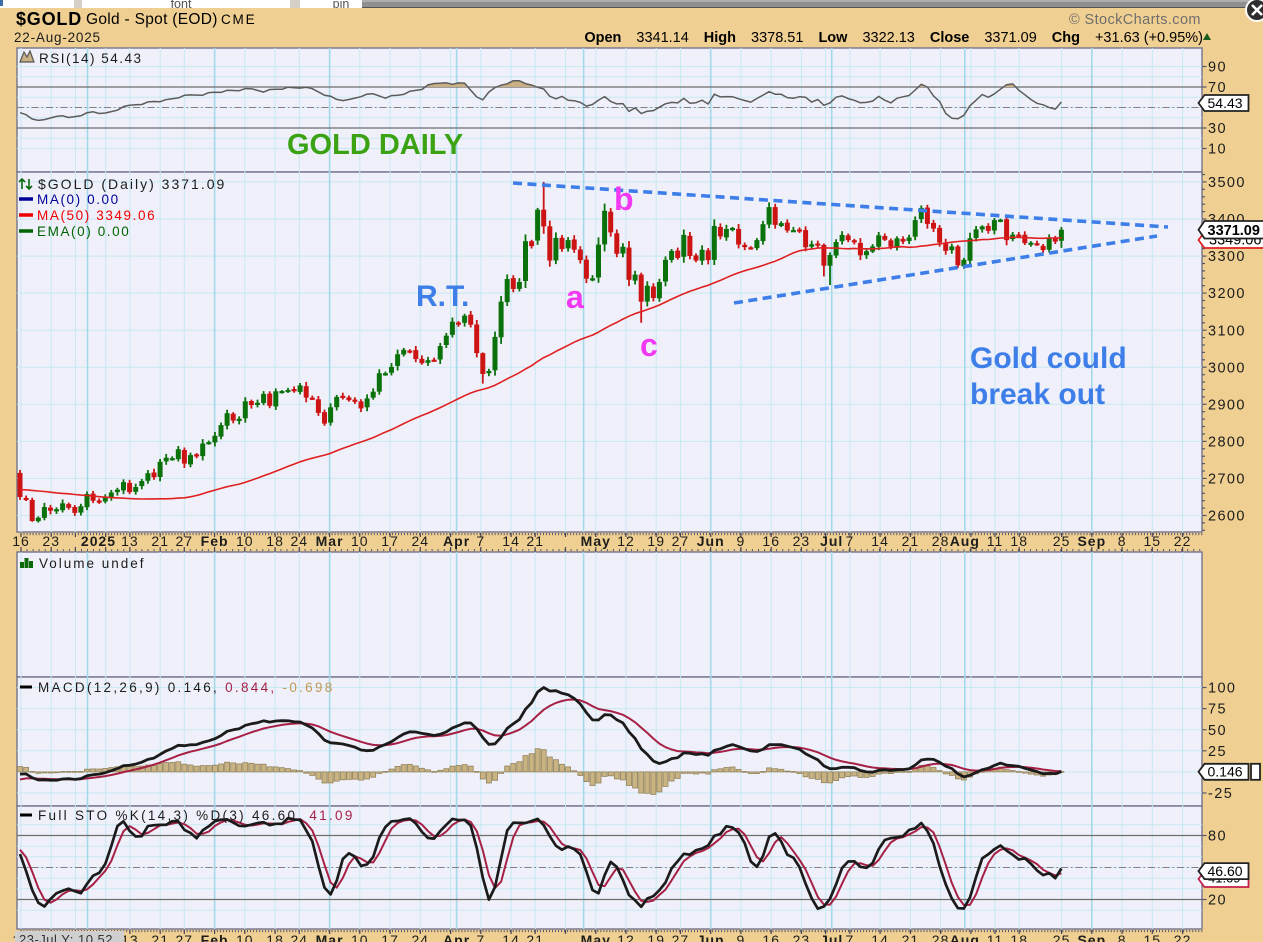 The height and width of the screenshot is (942, 1263). Describe the element at coordinates (186, 687) in the screenshot. I see `svg-text:MACD(12,26,9) 0.146, 0.844, -0: MACD(12,26,9) 0.146, 0.844, -0.698` at that location.